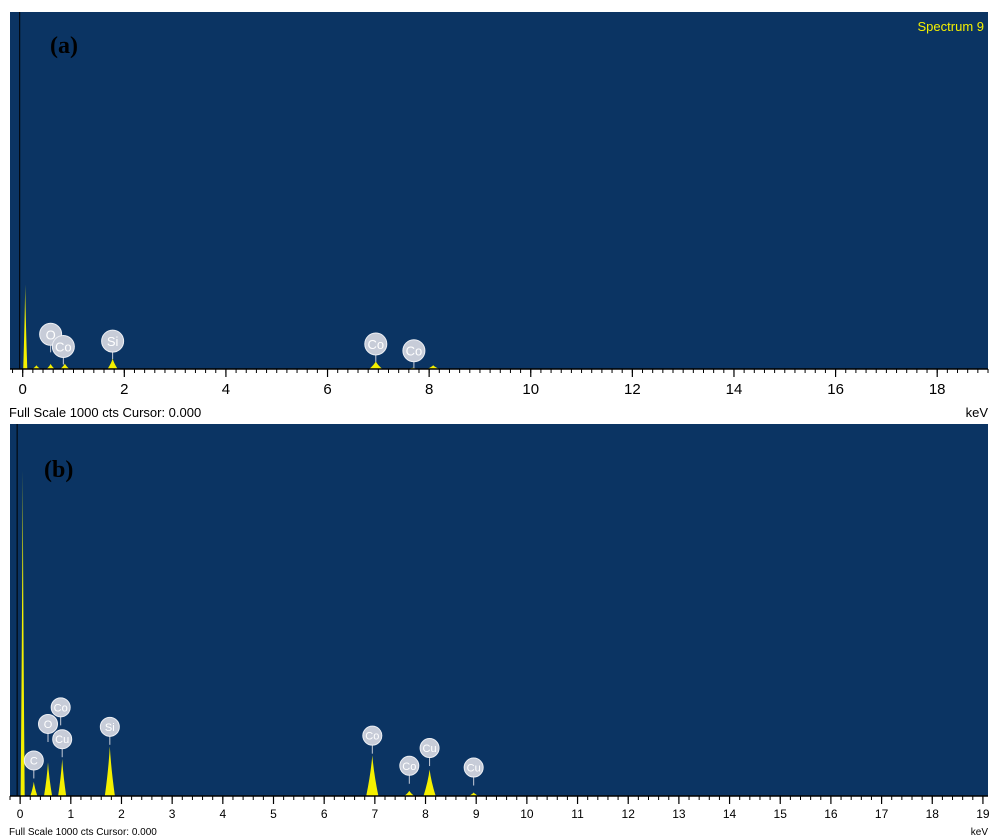  Describe the element at coordinates (951, 26) in the screenshot. I see `spectrum-name-label: Spectrum 9` at that location.